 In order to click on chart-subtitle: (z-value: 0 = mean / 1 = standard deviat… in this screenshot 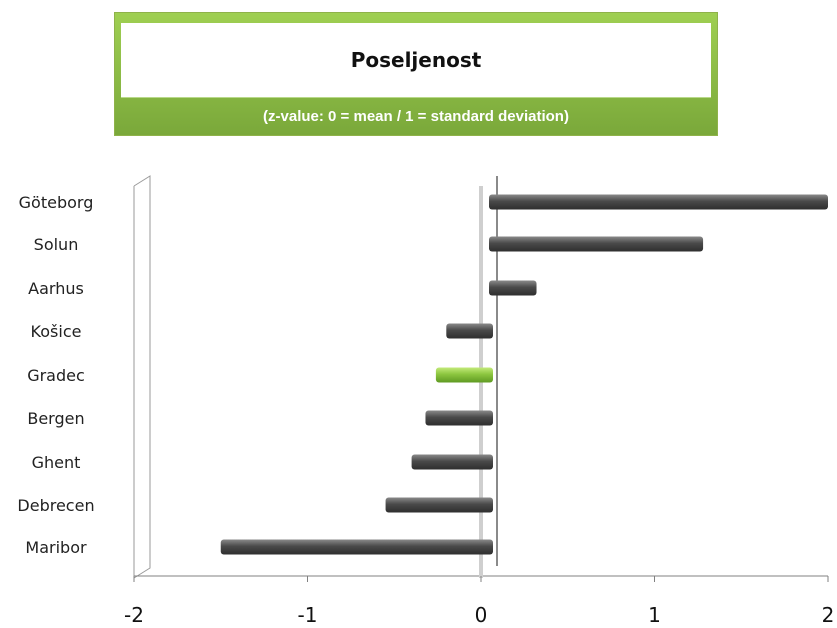, I will do `click(416, 116)`.